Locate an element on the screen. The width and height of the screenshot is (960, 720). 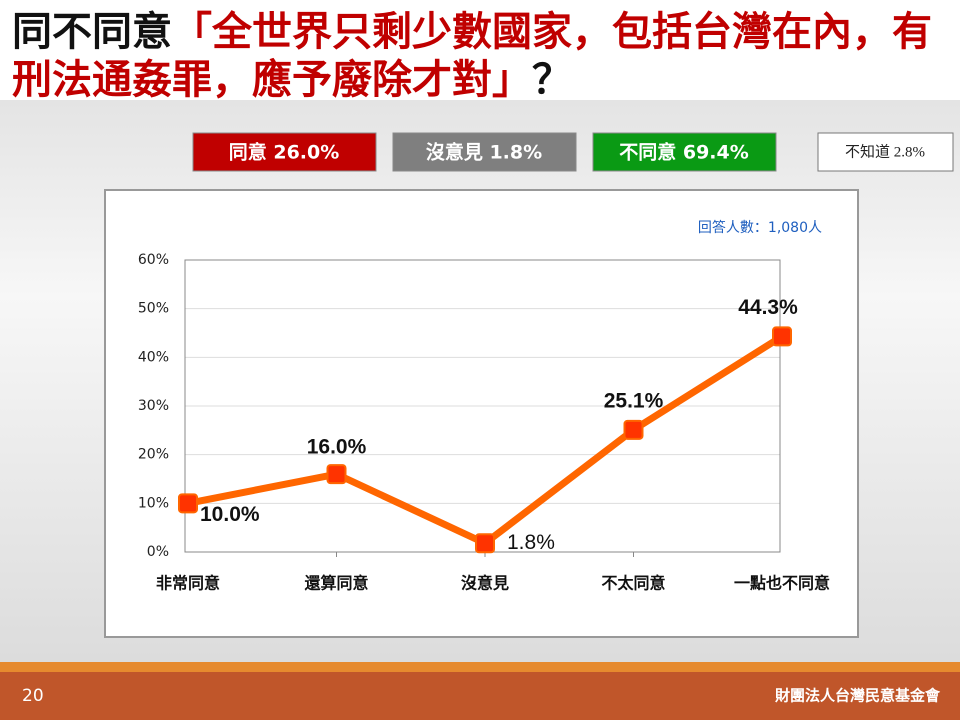
x-tick-label: 一點也不同意 is located at coordinates (782, 583).